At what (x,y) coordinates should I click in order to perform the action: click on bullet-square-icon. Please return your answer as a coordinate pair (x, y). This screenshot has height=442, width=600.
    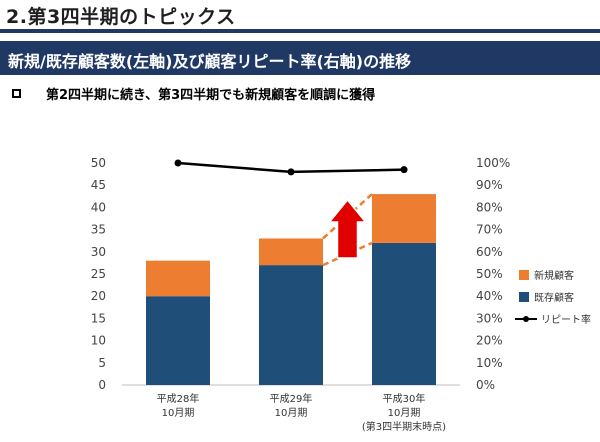
    Looking at the image, I should click on (16, 93).